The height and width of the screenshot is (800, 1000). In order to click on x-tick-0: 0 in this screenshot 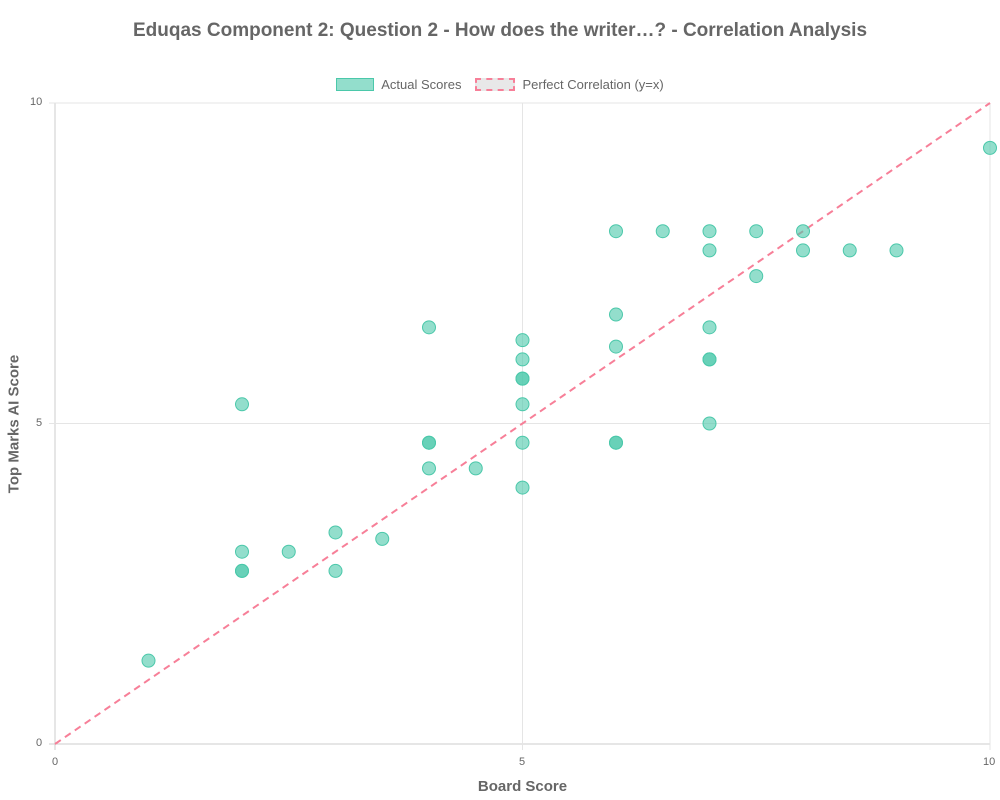, I will do `click(55, 762)`.